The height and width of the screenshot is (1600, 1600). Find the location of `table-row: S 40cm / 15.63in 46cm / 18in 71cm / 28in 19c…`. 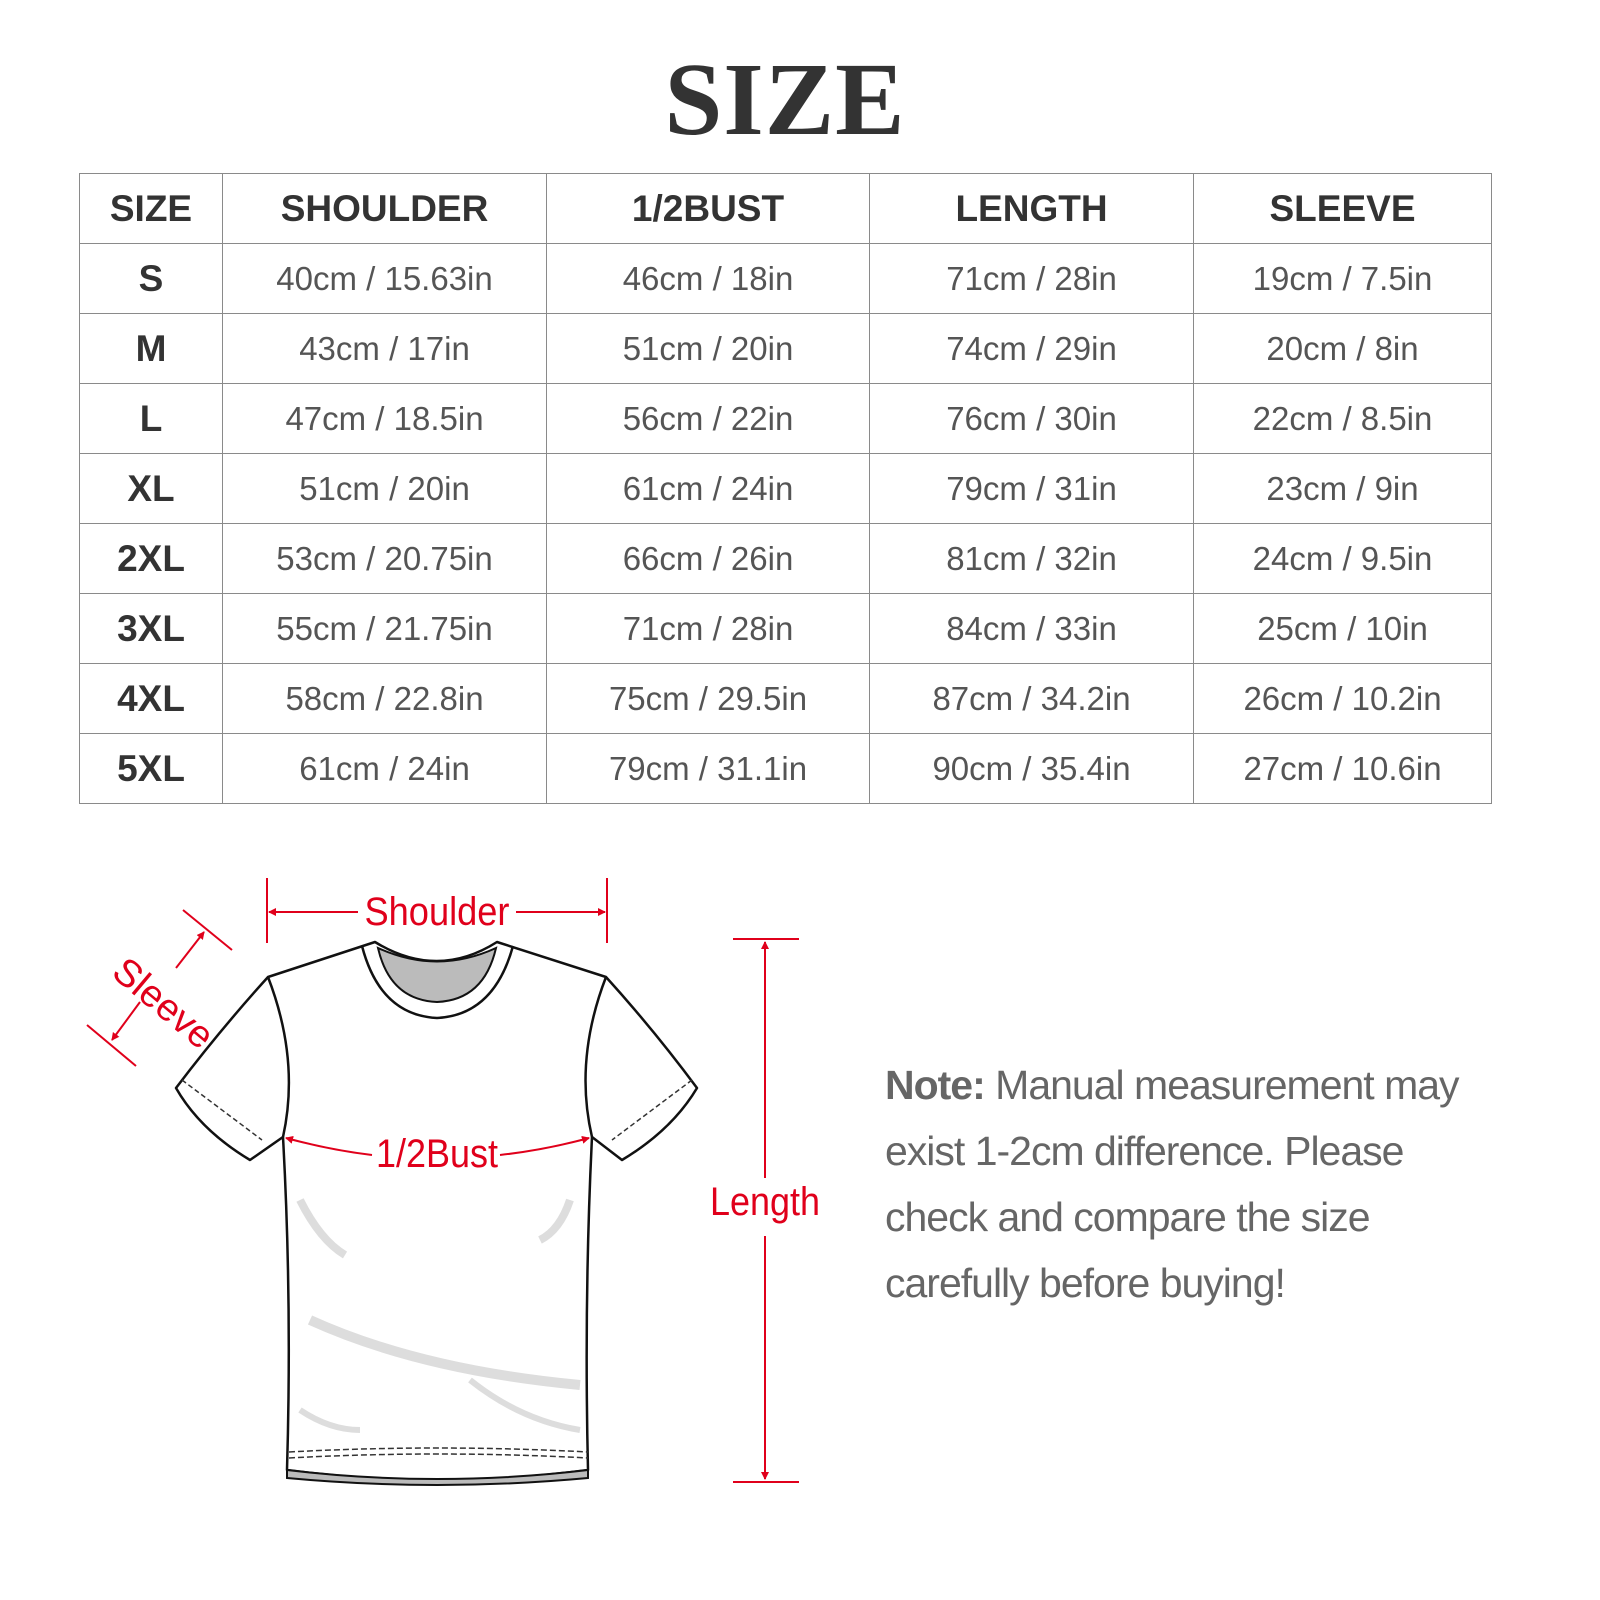

table-row: S 40cm / 15.63in 46cm / 18in 71cm / 28in 19c… is located at coordinates (785, 278).